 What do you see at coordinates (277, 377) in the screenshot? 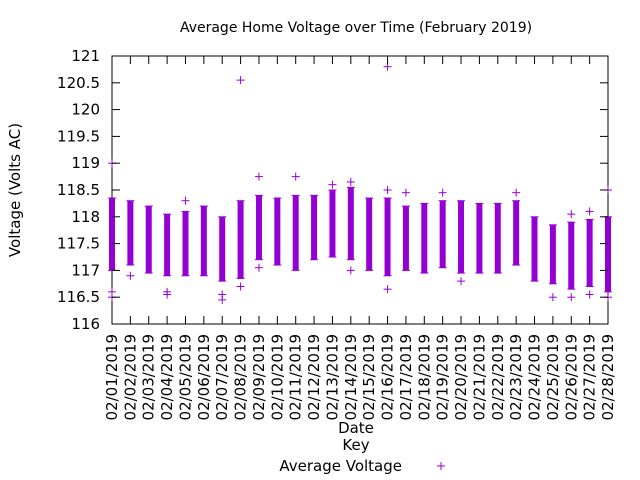
I see `x-tick-label: 02/10/2019` at bounding box center [277, 377].